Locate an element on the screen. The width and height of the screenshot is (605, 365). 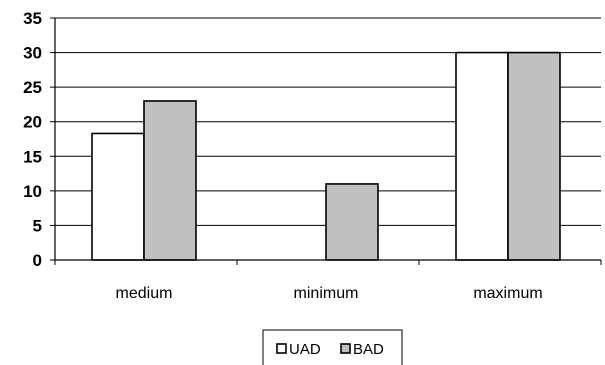
y-tick-label: 35 is located at coordinates (32, 18).